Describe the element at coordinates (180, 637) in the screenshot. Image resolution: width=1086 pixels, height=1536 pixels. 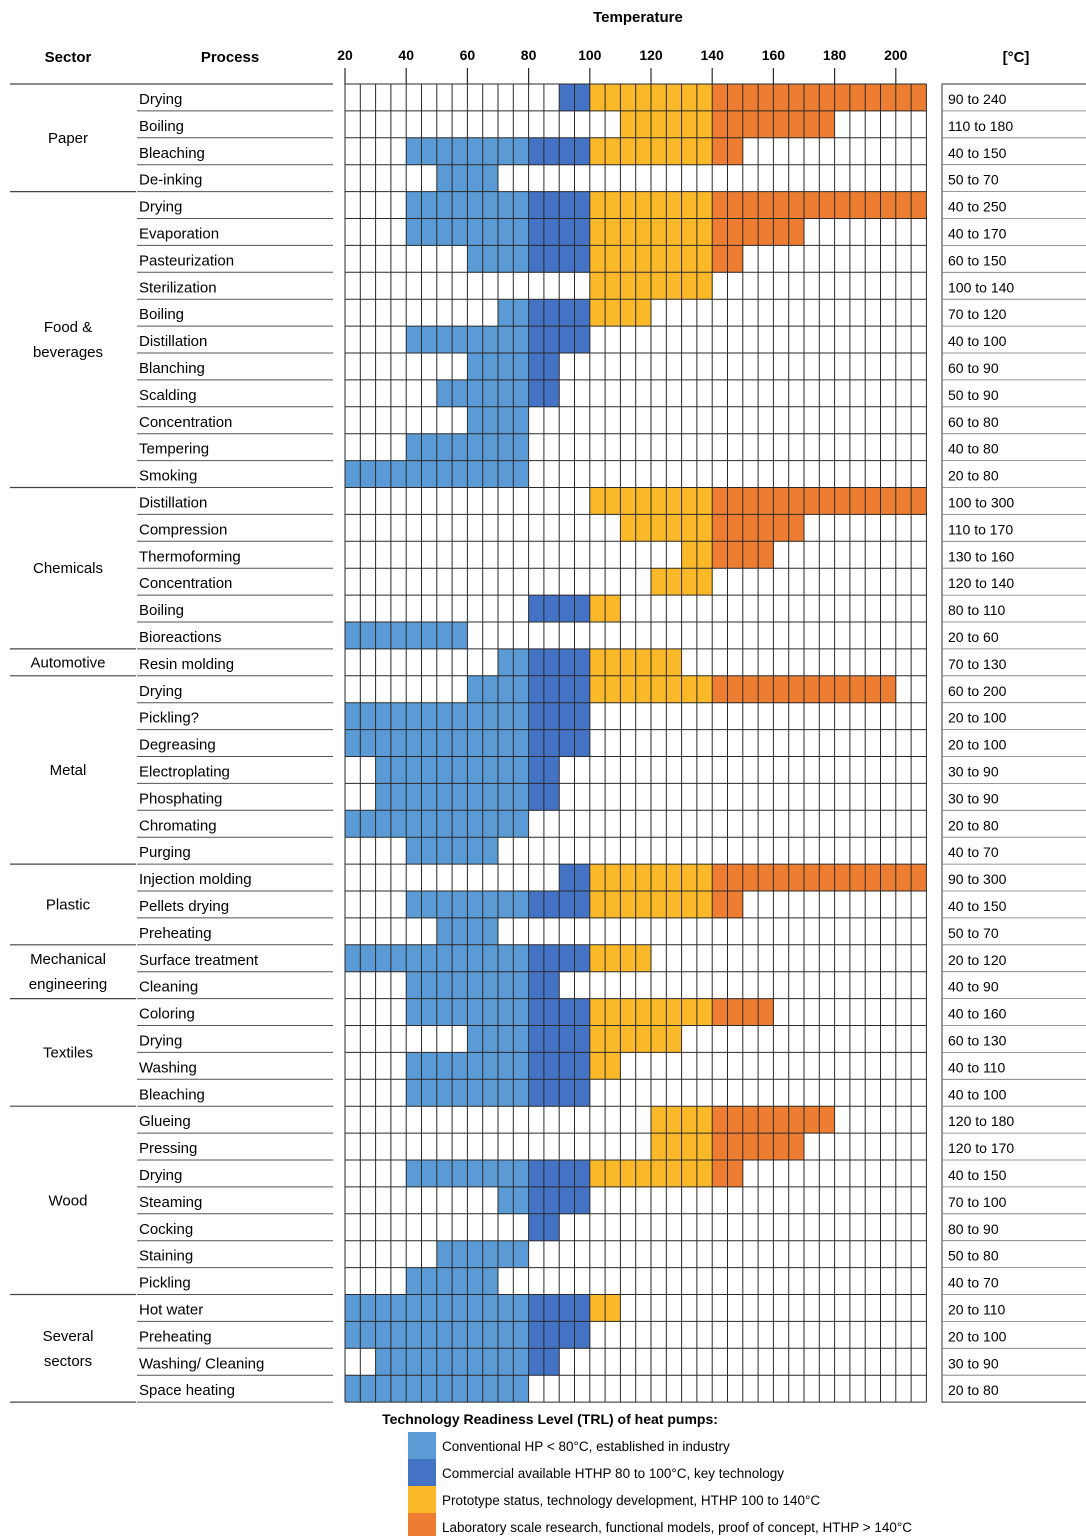
I see `process-label: Bioreactions` at that location.